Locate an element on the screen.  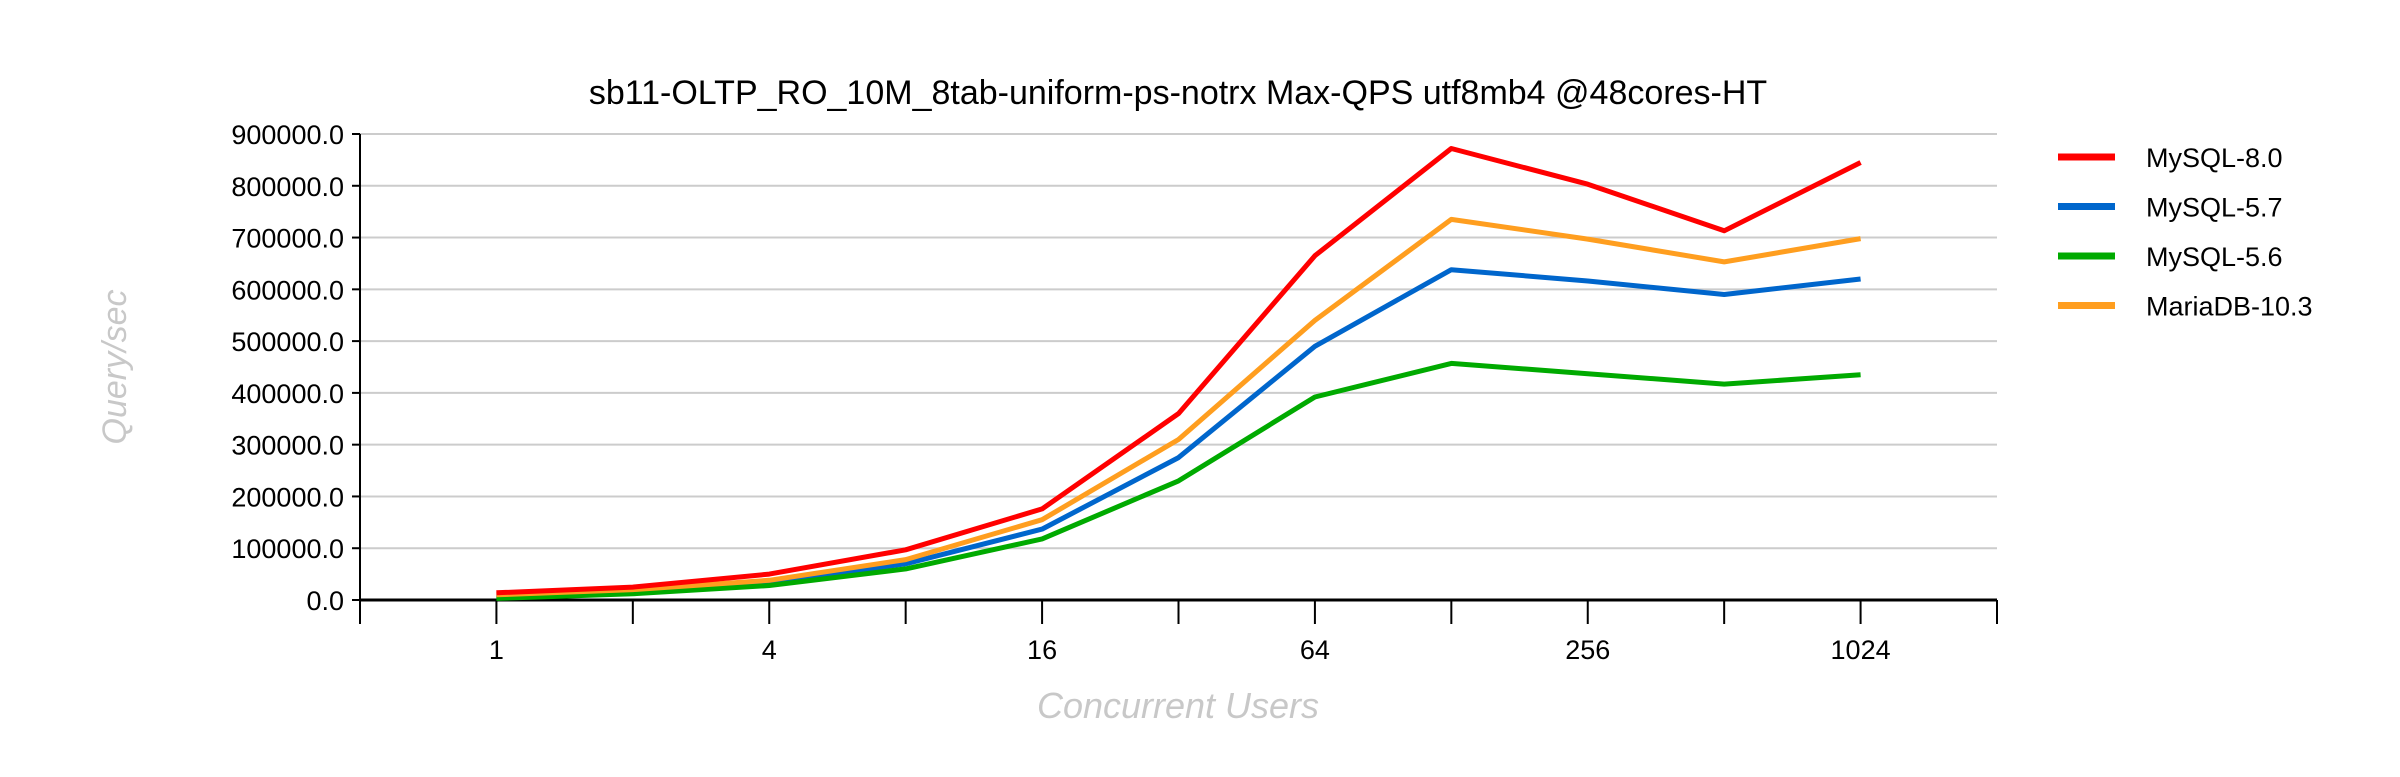
y-tick-label: 600000.0 is located at coordinates (287, 290).